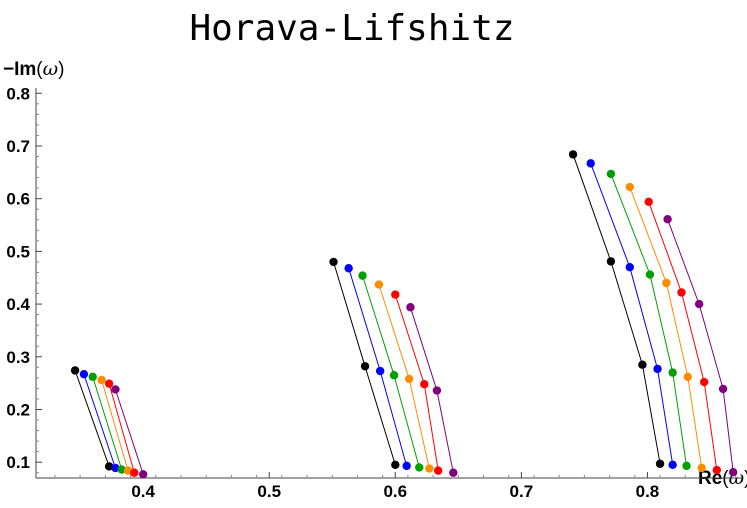 Image resolution: width=747 pixels, height=508 pixels. Describe the element at coordinates (18, 199) in the screenshot. I see `y-tick-label: 0.6` at that location.